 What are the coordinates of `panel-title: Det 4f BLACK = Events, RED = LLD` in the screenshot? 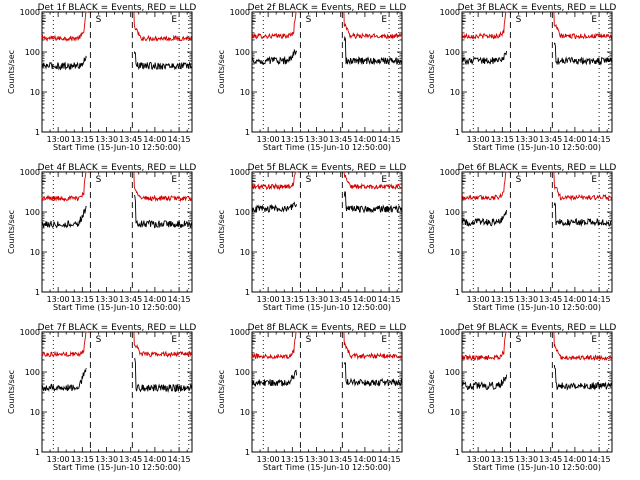 It's located at (117, 168).